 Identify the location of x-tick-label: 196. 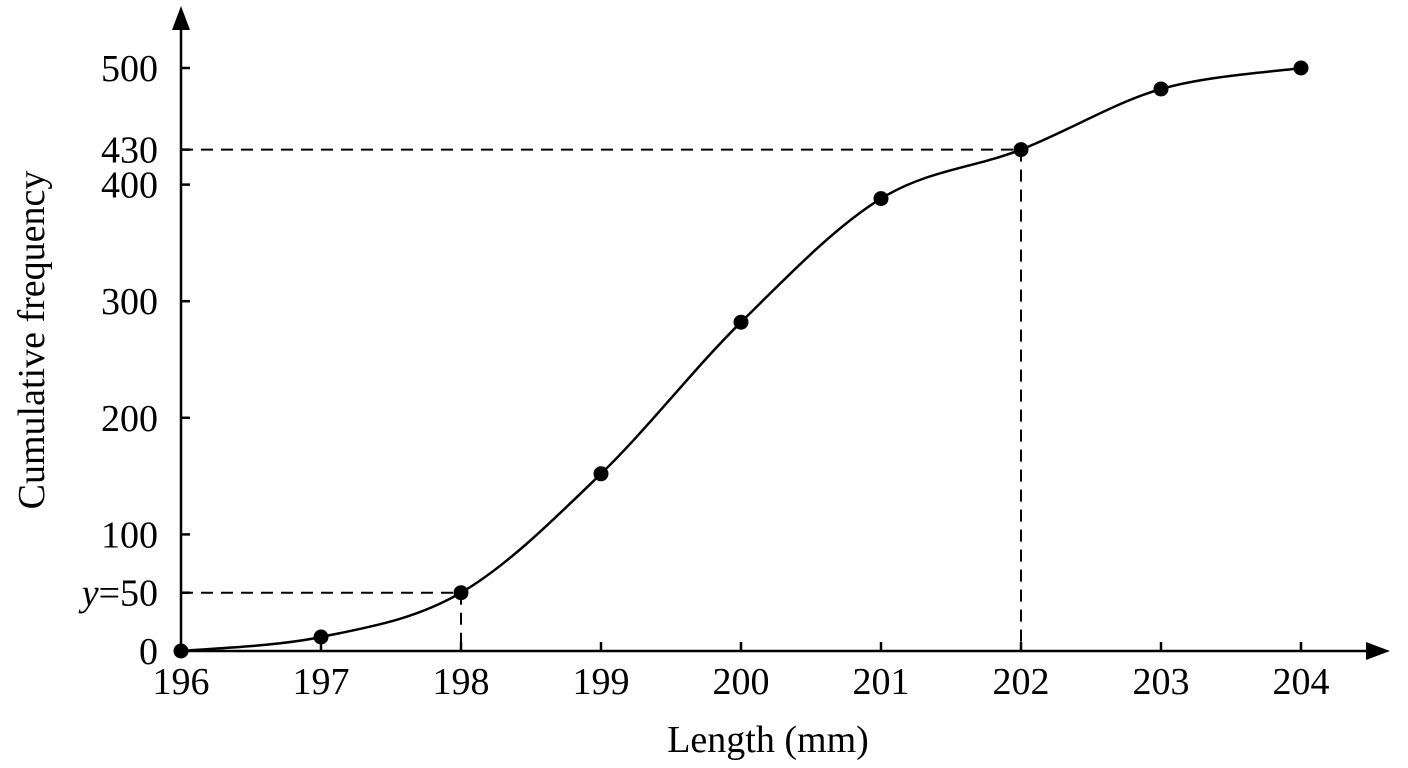
(181, 682).